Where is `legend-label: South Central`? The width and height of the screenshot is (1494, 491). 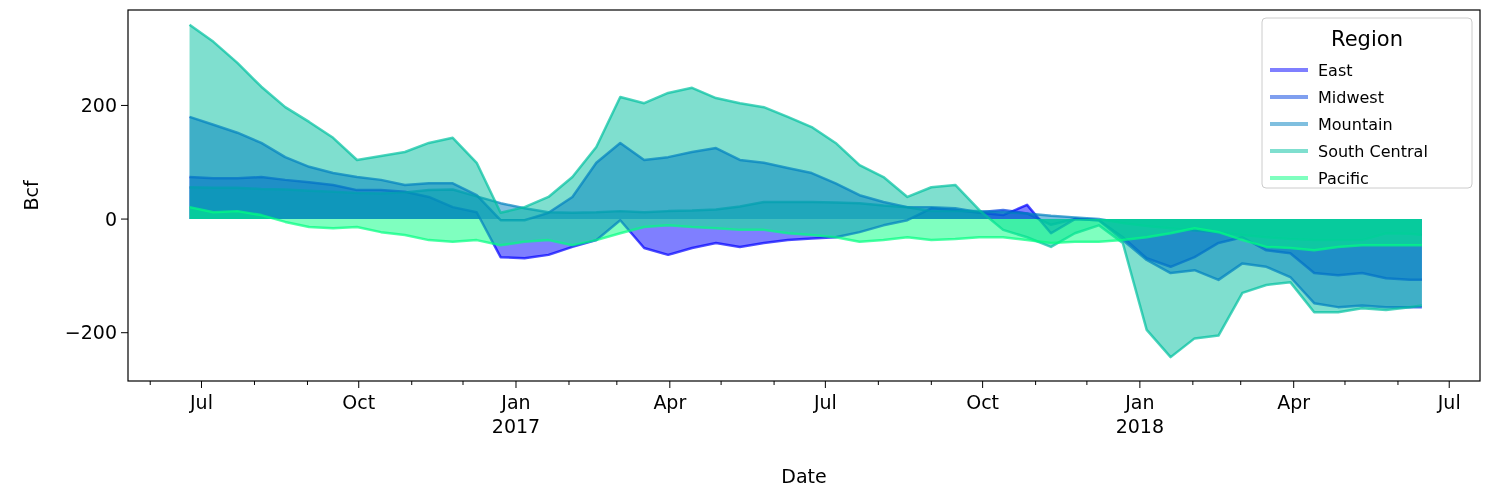
legend-label: South Central is located at coordinates (1373, 151).